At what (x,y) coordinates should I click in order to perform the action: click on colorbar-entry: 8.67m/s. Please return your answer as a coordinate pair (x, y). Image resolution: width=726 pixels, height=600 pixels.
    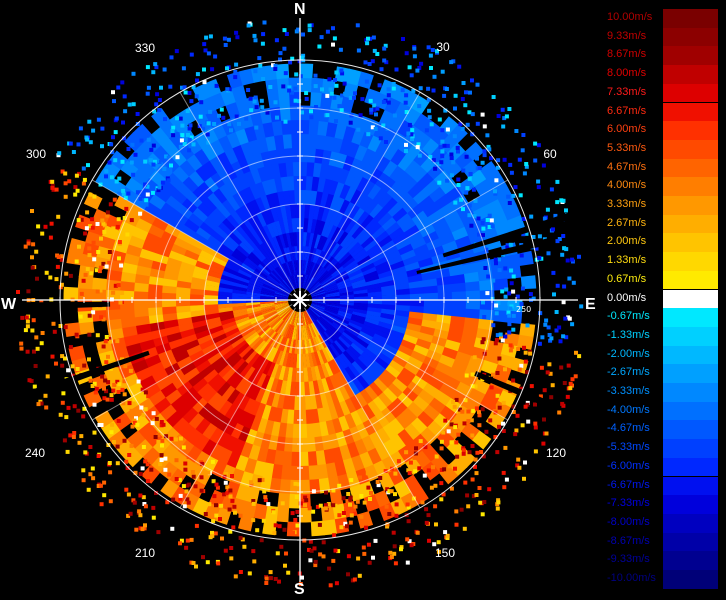
    Looking at the image, I should click on (661, 56).